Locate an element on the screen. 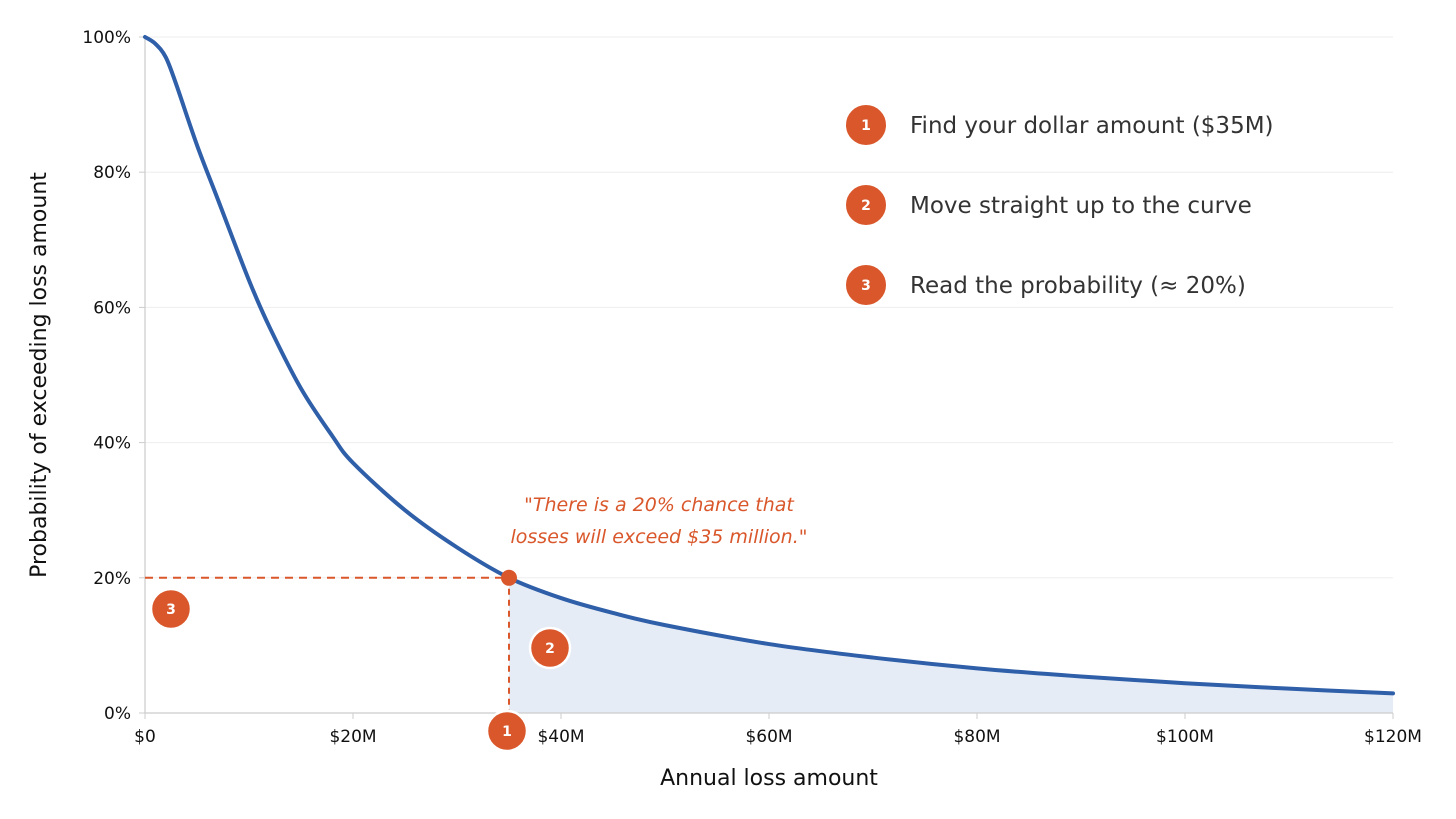 The height and width of the screenshot is (819, 1456). highlight-point is located at coordinates (509, 577).